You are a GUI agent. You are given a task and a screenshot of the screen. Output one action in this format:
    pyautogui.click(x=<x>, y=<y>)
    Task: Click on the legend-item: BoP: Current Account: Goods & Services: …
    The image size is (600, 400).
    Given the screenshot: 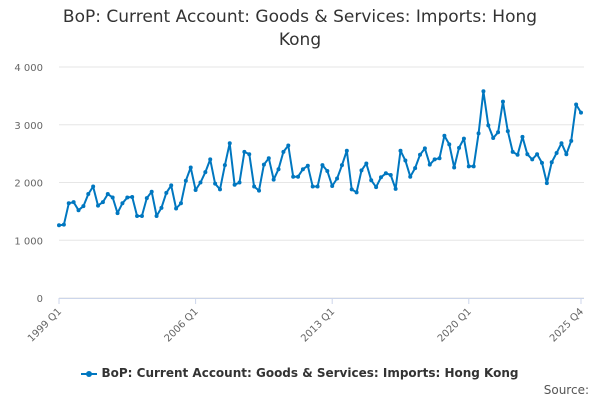 What is the action you would take?
    pyautogui.click(x=300, y=373)
    